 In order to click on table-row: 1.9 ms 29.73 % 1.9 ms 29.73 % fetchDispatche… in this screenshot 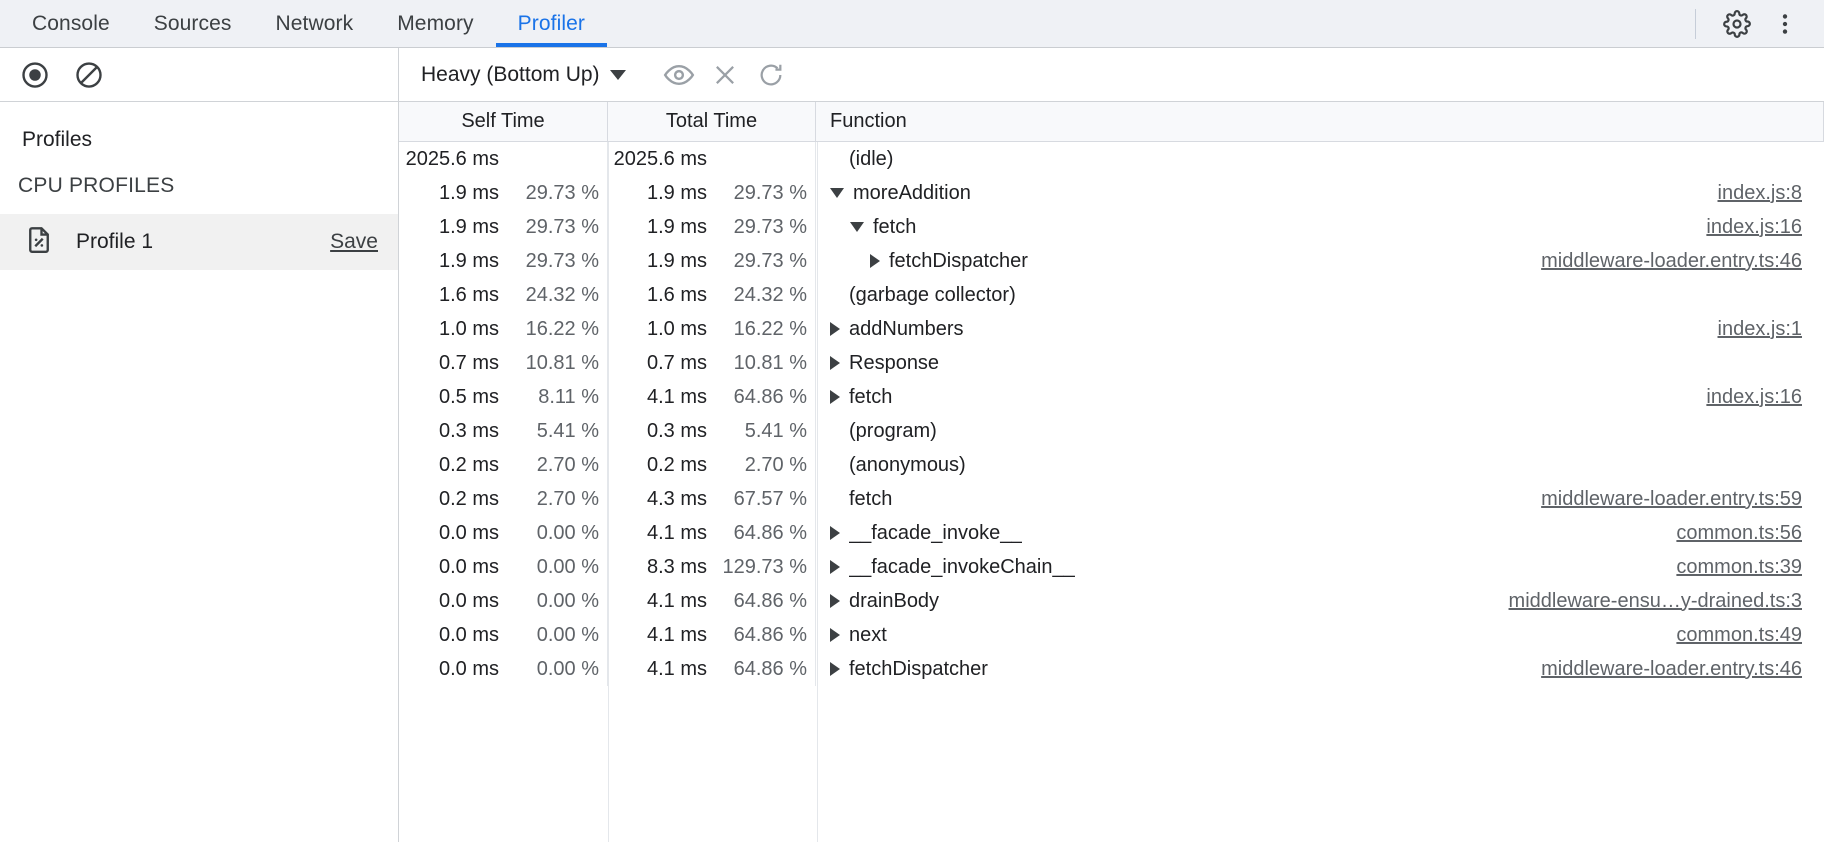, I will do `click(1111, 261)`.